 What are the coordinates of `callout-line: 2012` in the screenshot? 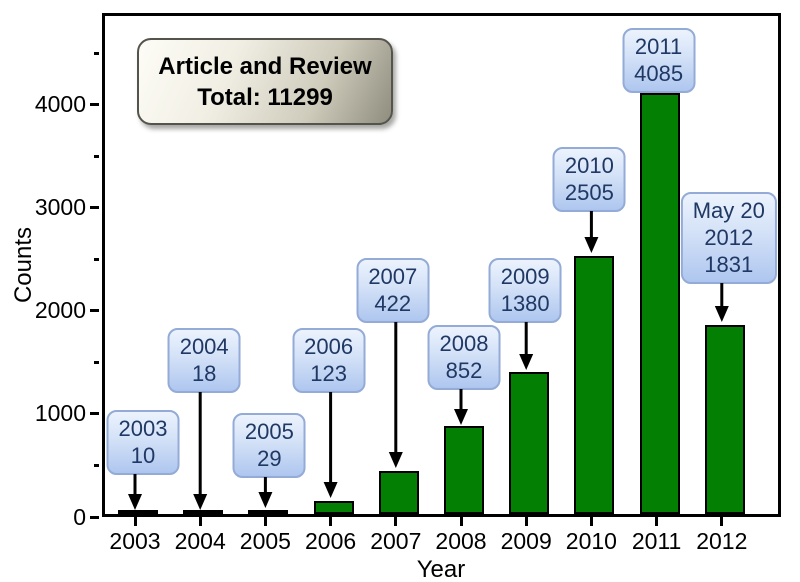 It's located at (729, 237).